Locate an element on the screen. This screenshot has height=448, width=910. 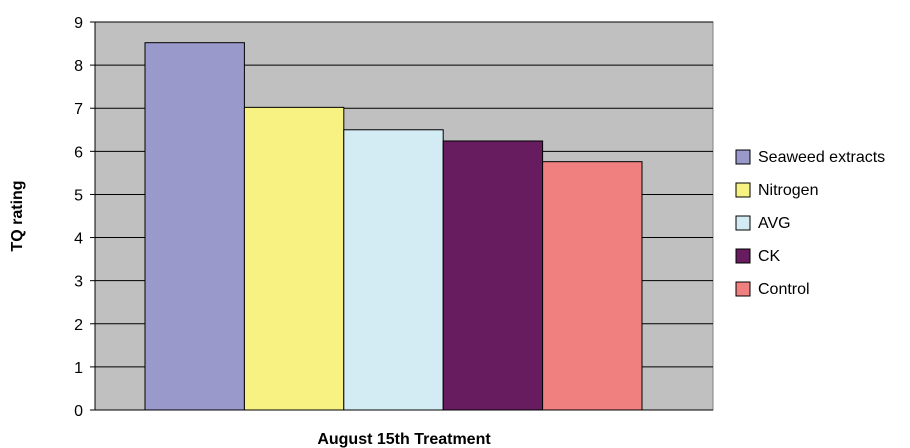
y-tick-labels: 0 1 2 3 4 5 6 7 8 9 is located at coordinates (84, 217).